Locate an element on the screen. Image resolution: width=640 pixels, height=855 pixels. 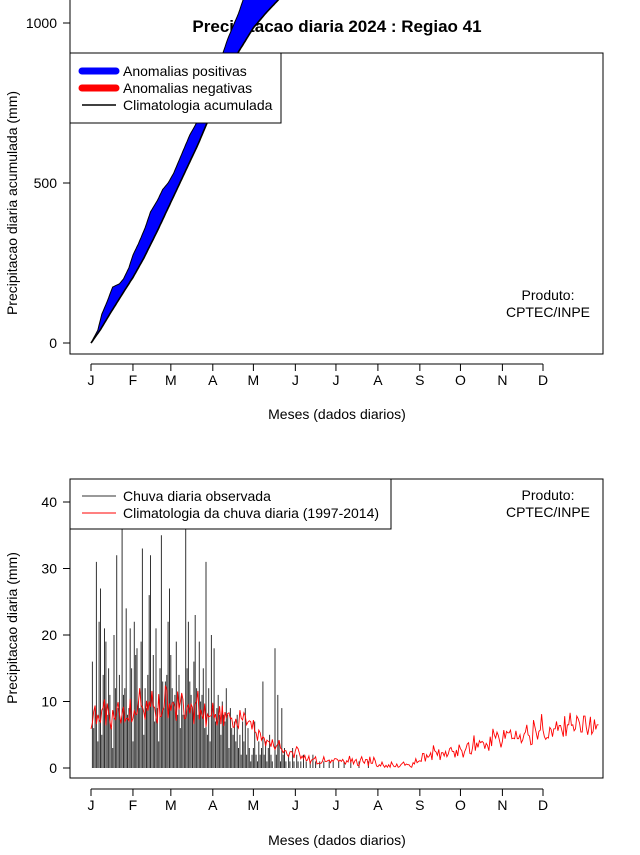
positive-anomaly-area is located at coordinates (184, 172).